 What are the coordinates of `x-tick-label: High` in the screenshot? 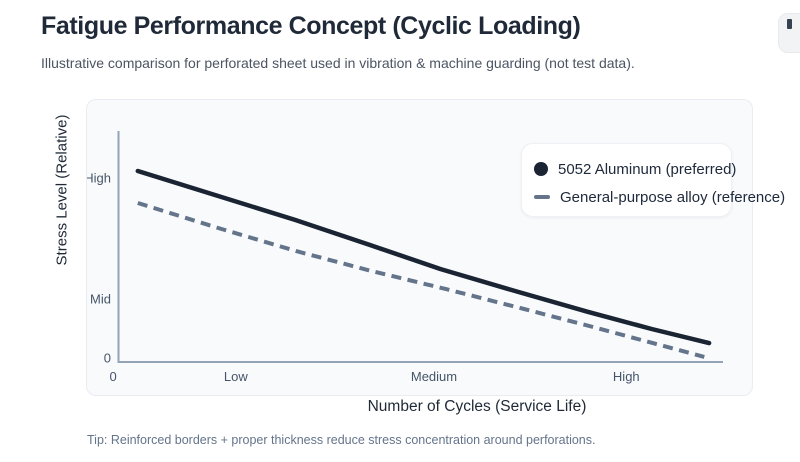 It's located at (626, 376).